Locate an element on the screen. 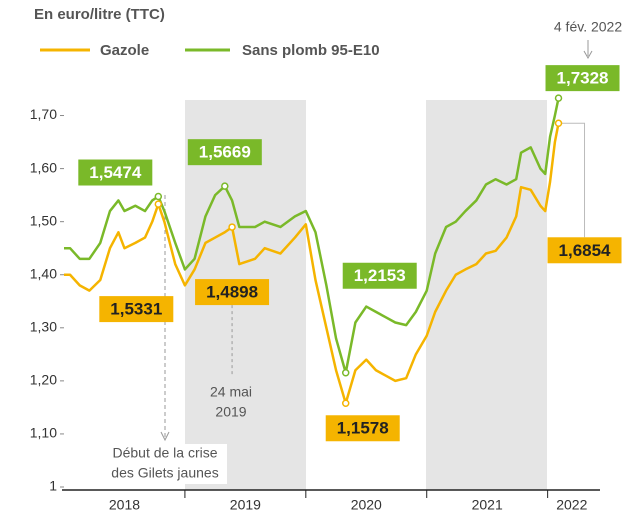 The image size is (638, 523). value-label: 1,7328 is located at coordinates (583, 78).